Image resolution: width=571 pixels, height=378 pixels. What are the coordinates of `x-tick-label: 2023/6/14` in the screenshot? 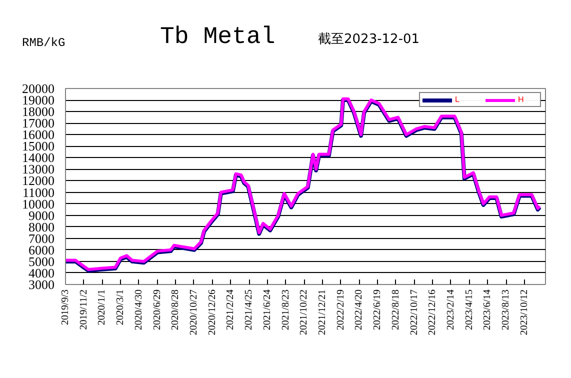 It's located at (488, 309).